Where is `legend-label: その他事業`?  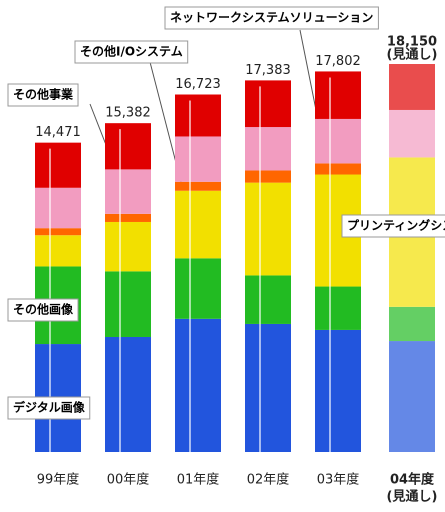 legend-label: その他事業 is located at coordinates (43, 94).